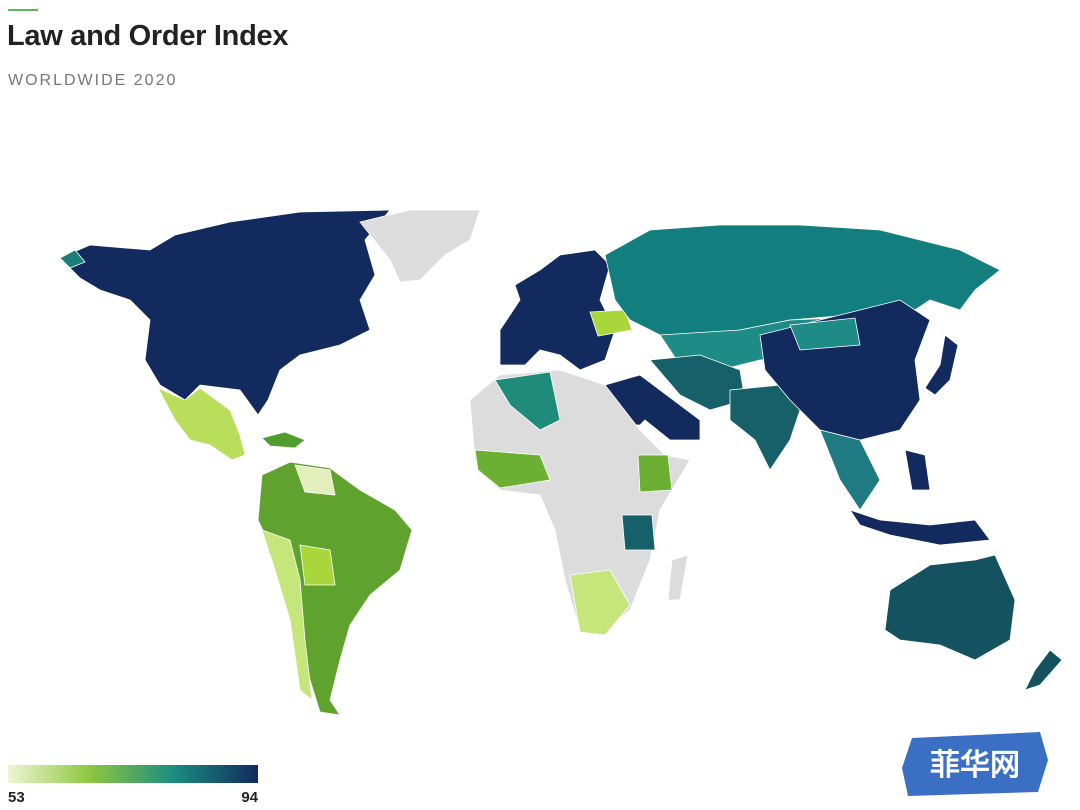  I want to click on madagascar, so click(678, 577).